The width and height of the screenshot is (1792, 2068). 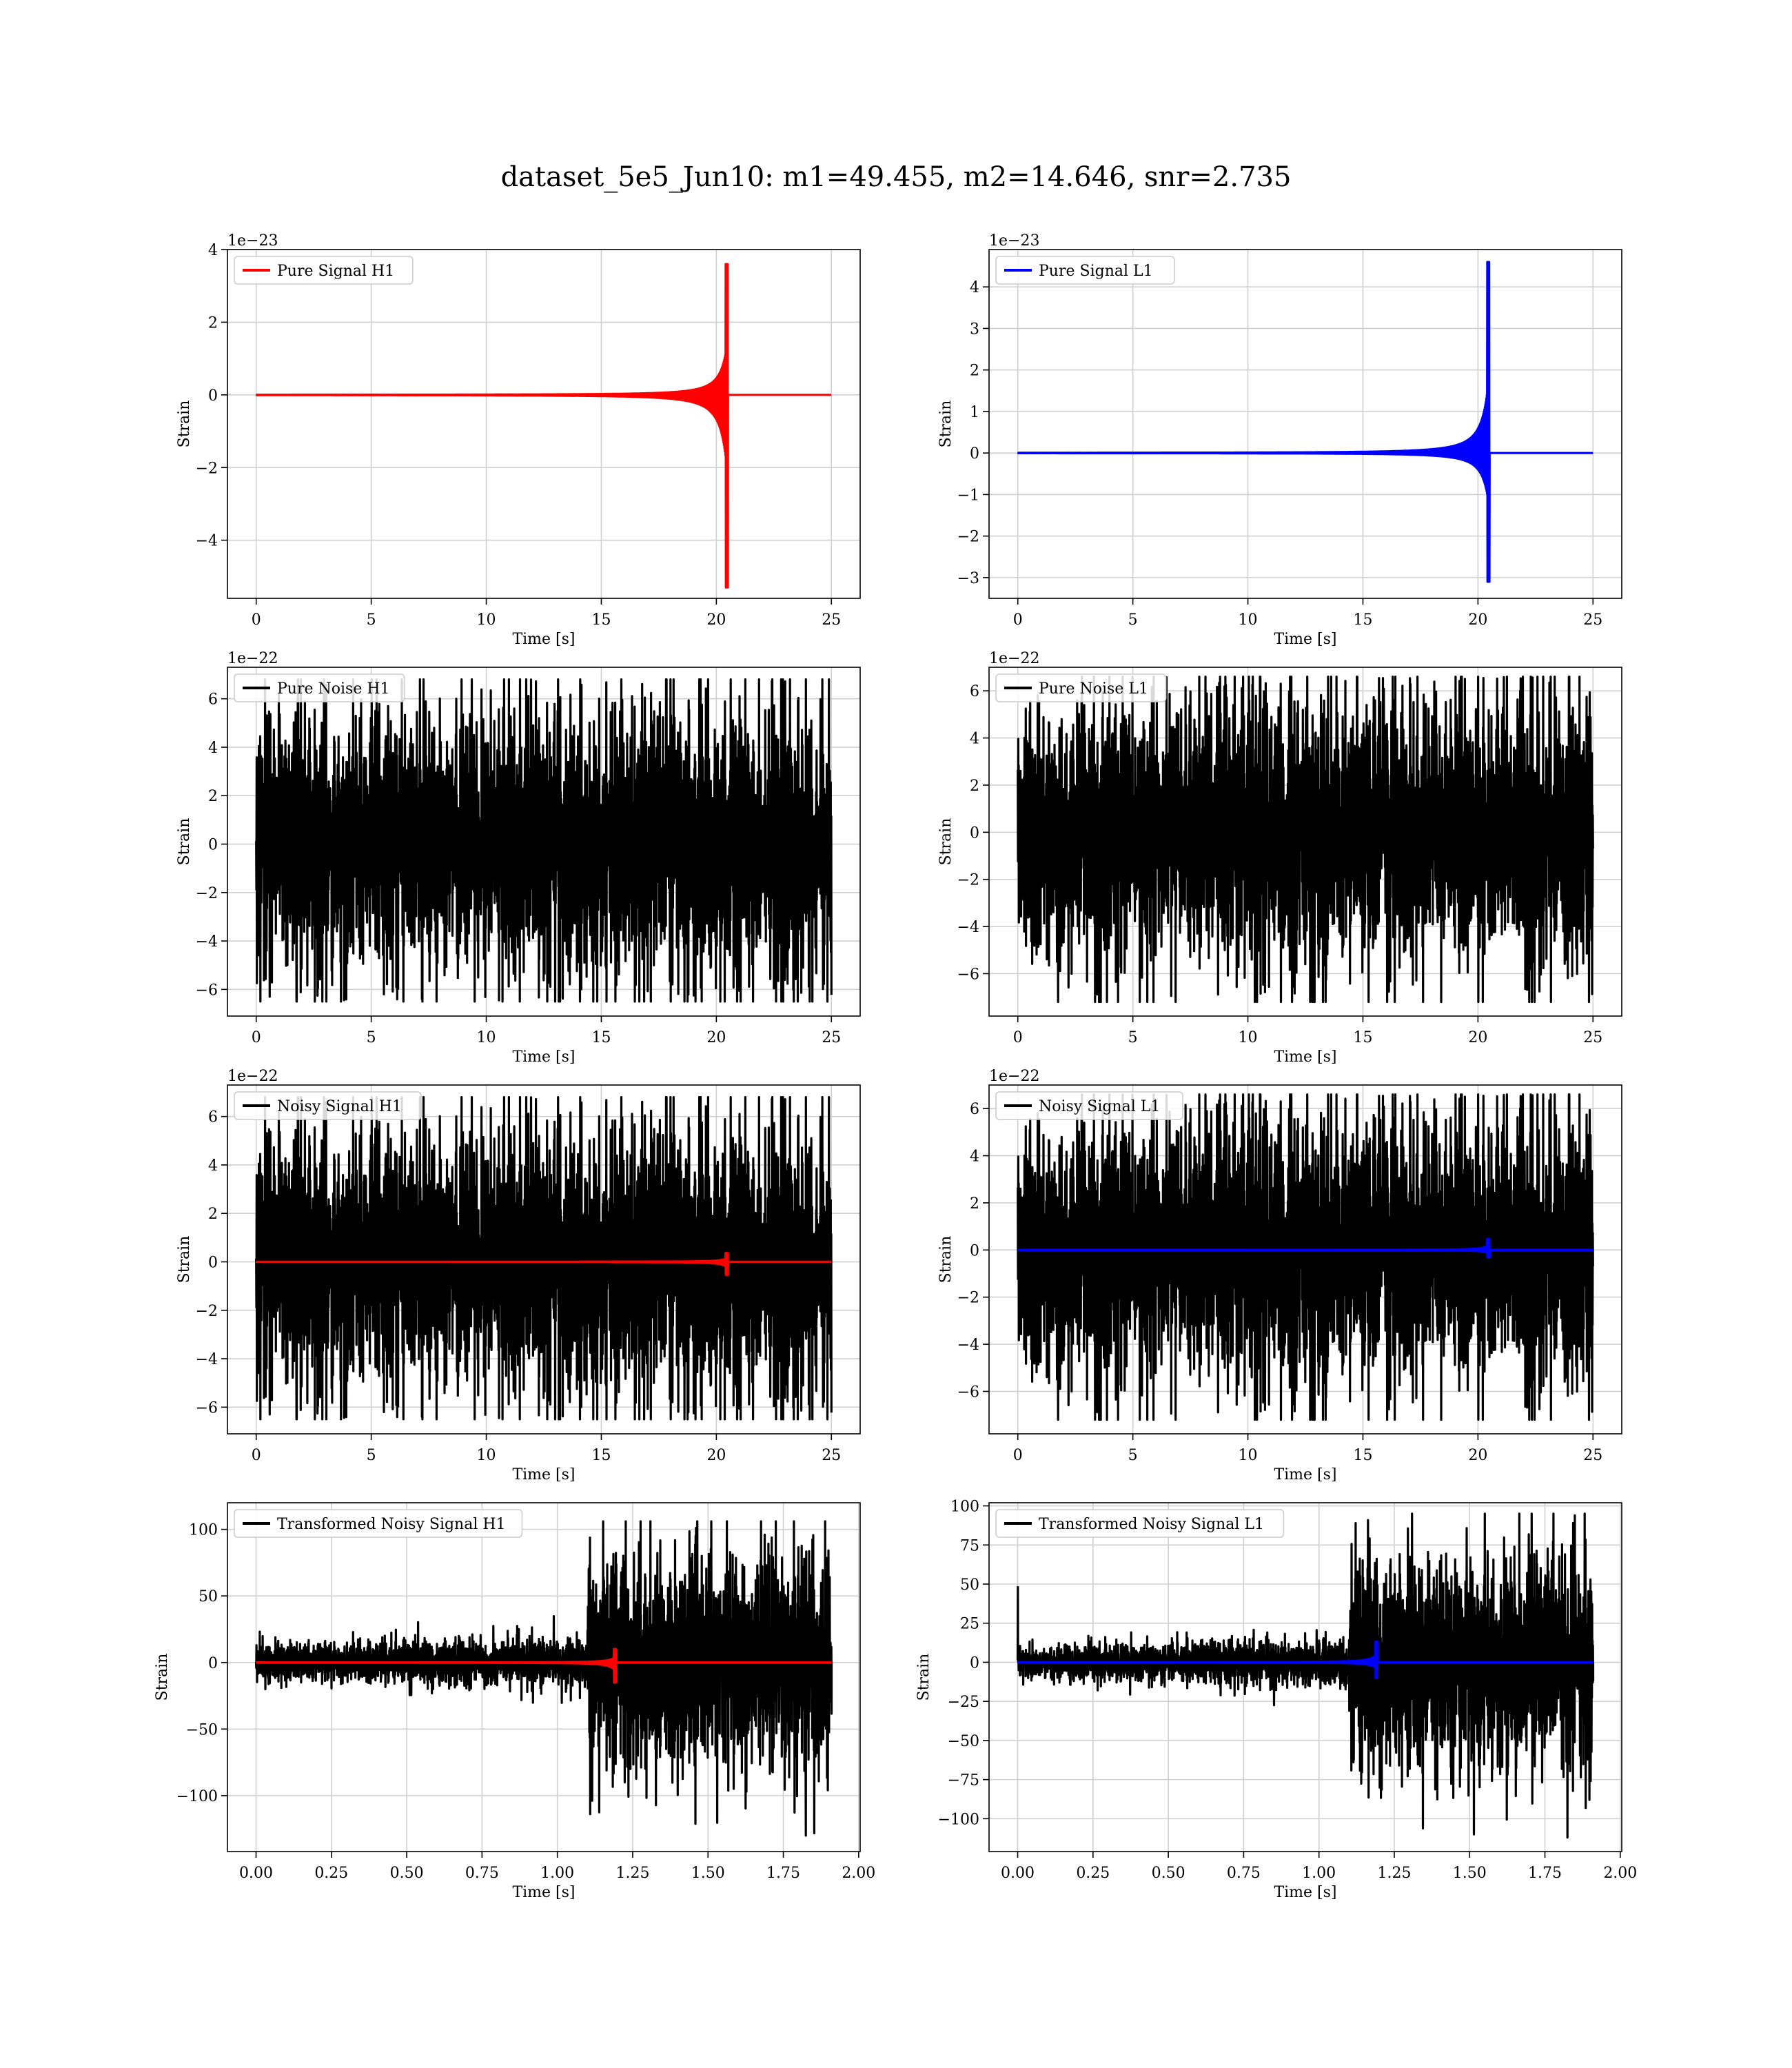 What do you see at coordinates (1362, 620) in the screenshot?
I see `x-tick-label: 15` at bounding box center [1362, 620].